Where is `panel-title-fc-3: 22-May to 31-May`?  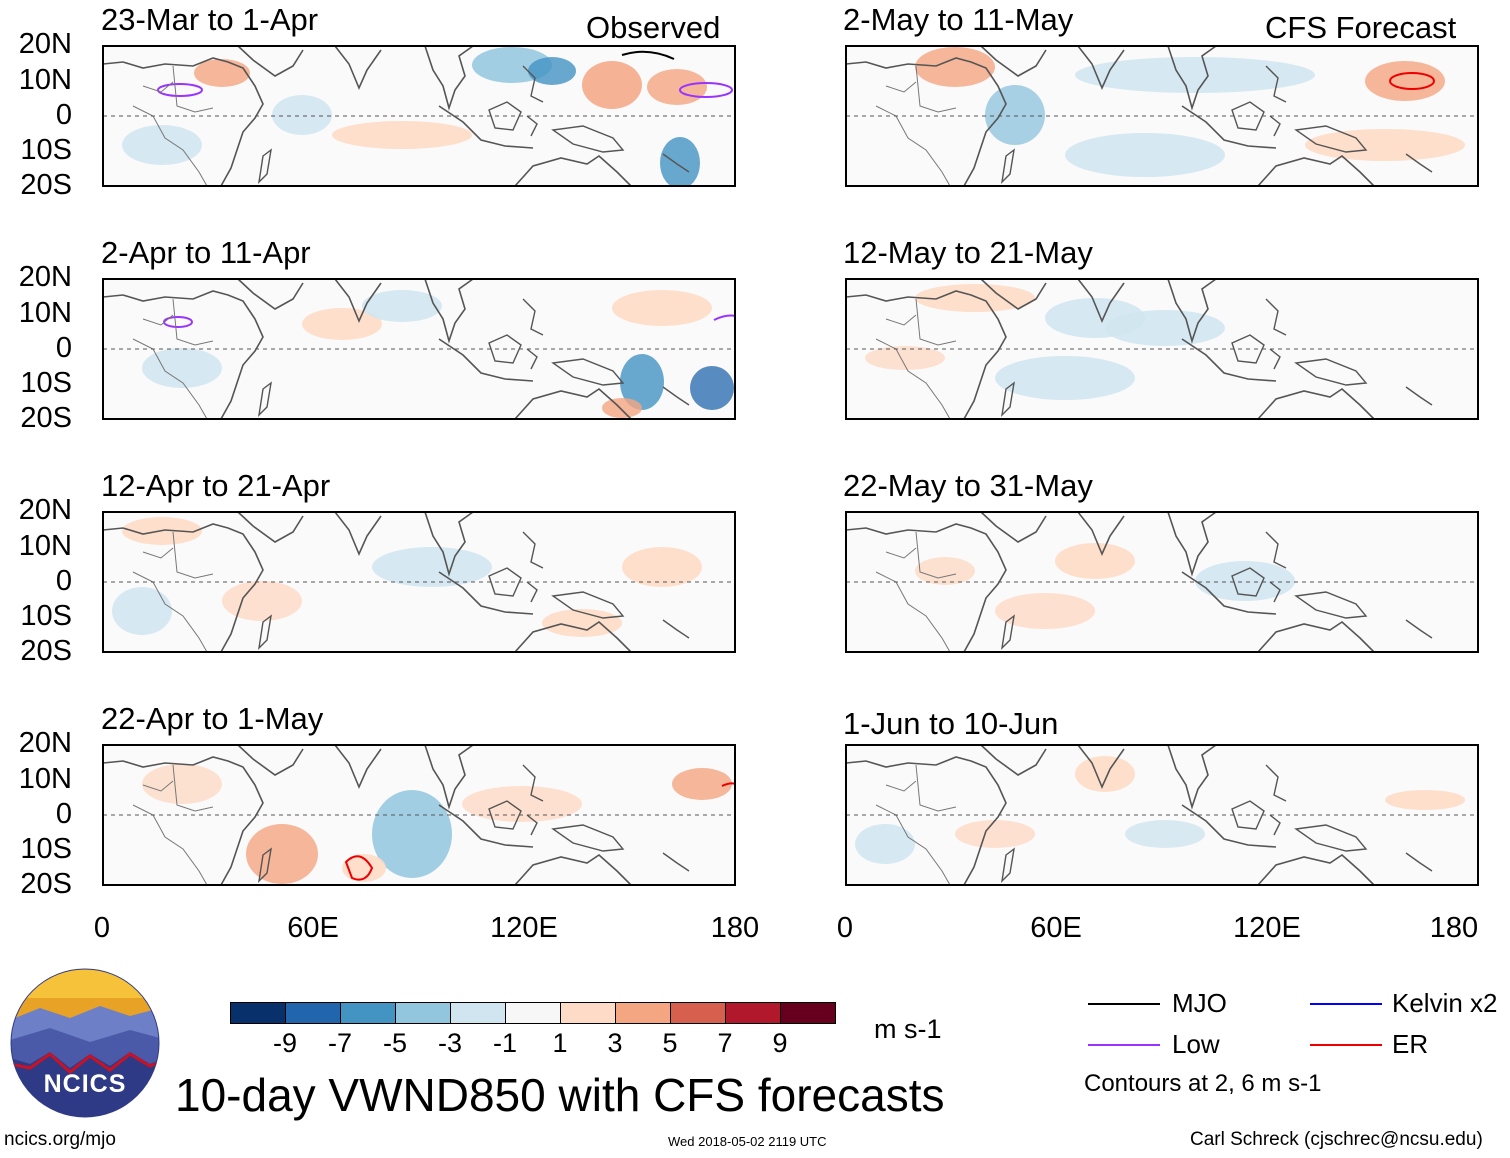
panel-title-fc-3: 22-May to 31-May is located at coordinates (968, 485).